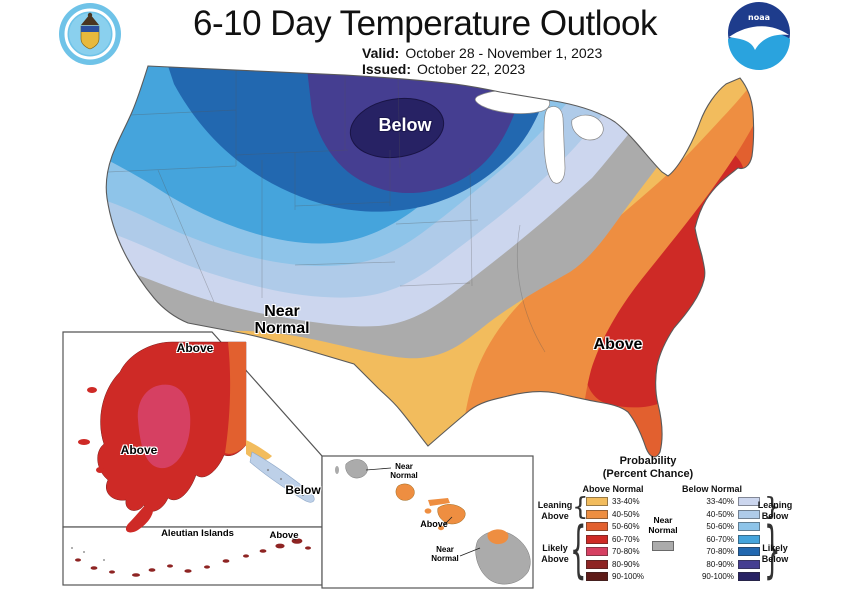 The image size is (848, 591). I want to click on legend-leaning-below: Leaning Below, so click(775, 510).